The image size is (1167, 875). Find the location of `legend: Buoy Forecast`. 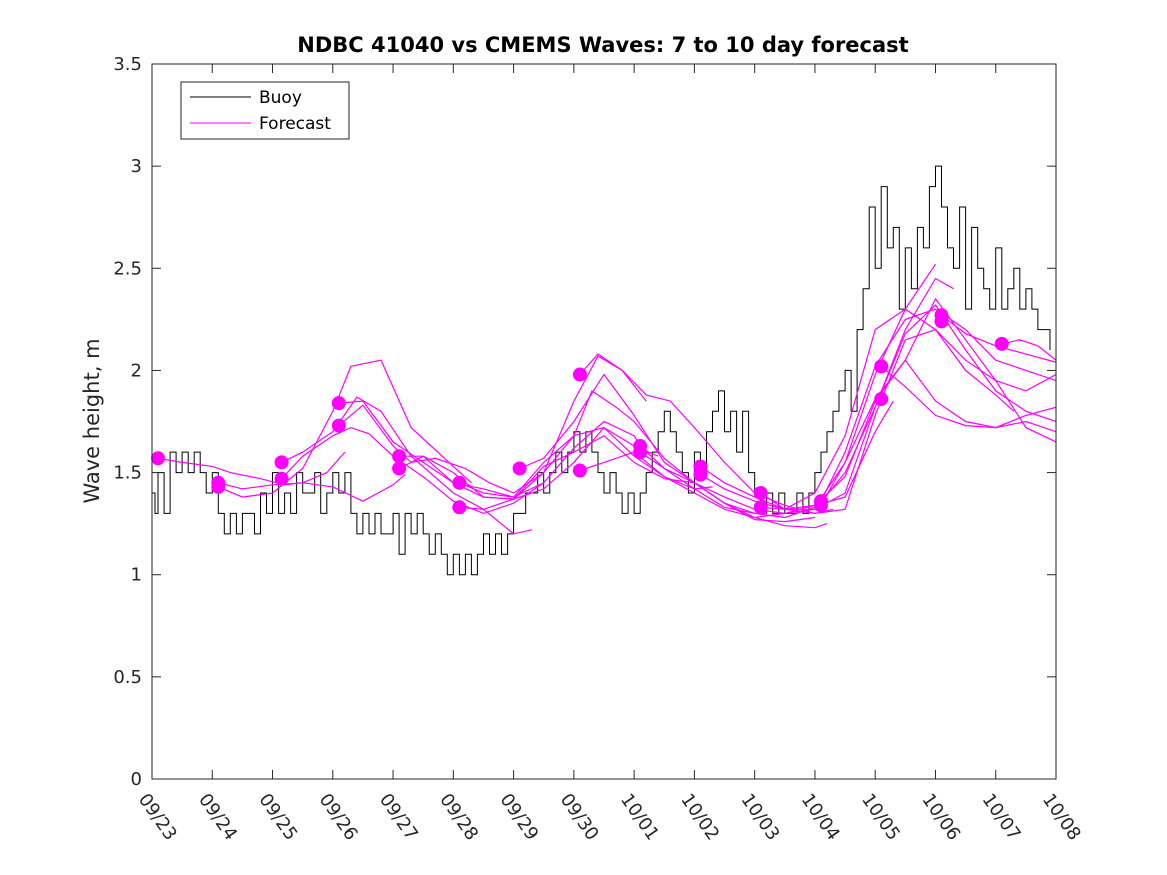

legend: Buoy Forecast is located at coordinates (265, 110).